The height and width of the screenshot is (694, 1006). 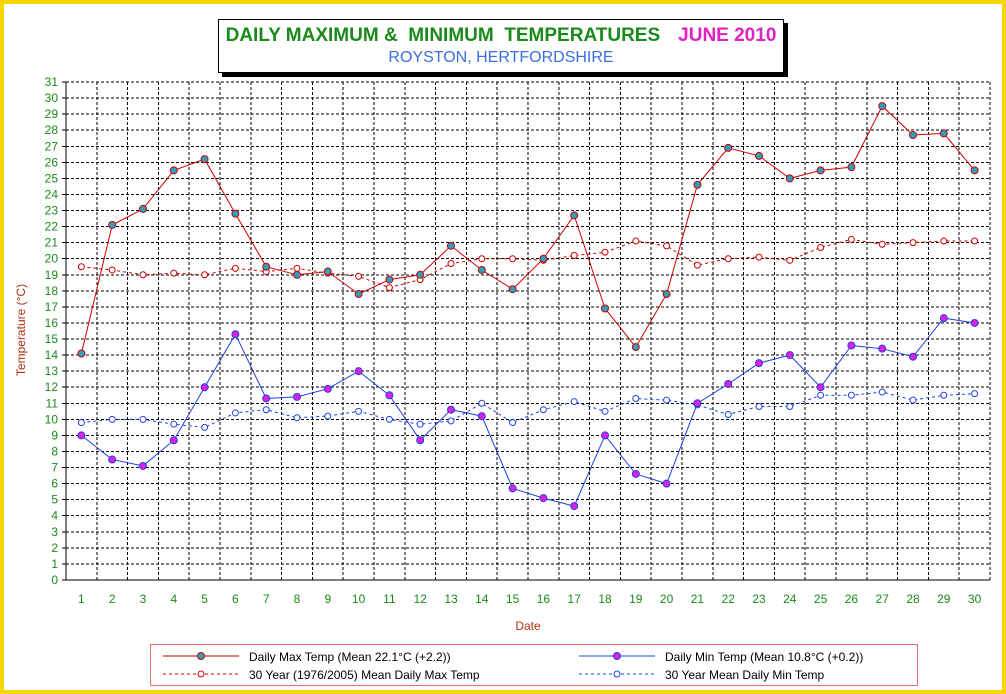 What do you see at coordinates (617, 674) in the screenshot?
I see `legend-mean-min-swatch` at bounding box center [617, 674].